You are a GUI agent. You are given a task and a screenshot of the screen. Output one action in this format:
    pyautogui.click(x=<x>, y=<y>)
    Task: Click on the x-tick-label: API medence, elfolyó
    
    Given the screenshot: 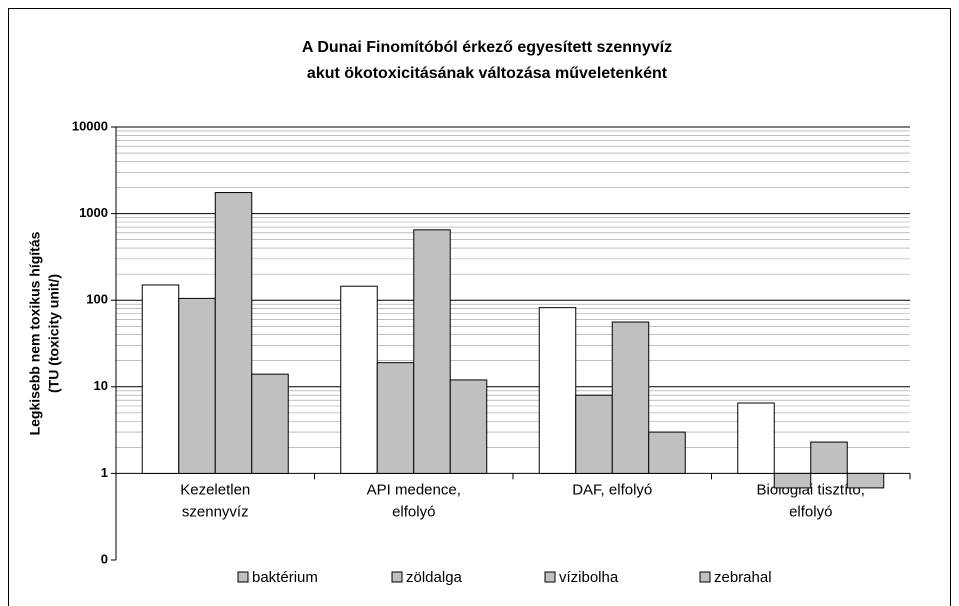 What is the action you would take?
    pyautogui.click(x=414, y=500)
    